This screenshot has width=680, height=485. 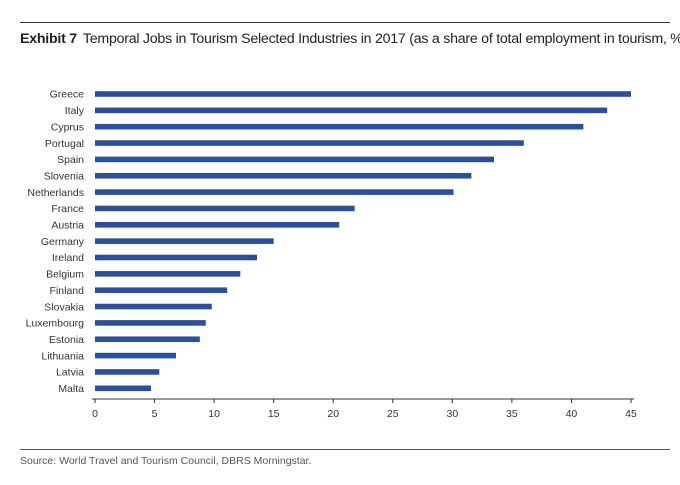 I want to click on category-label: Germany, so click(x=63, y=242).